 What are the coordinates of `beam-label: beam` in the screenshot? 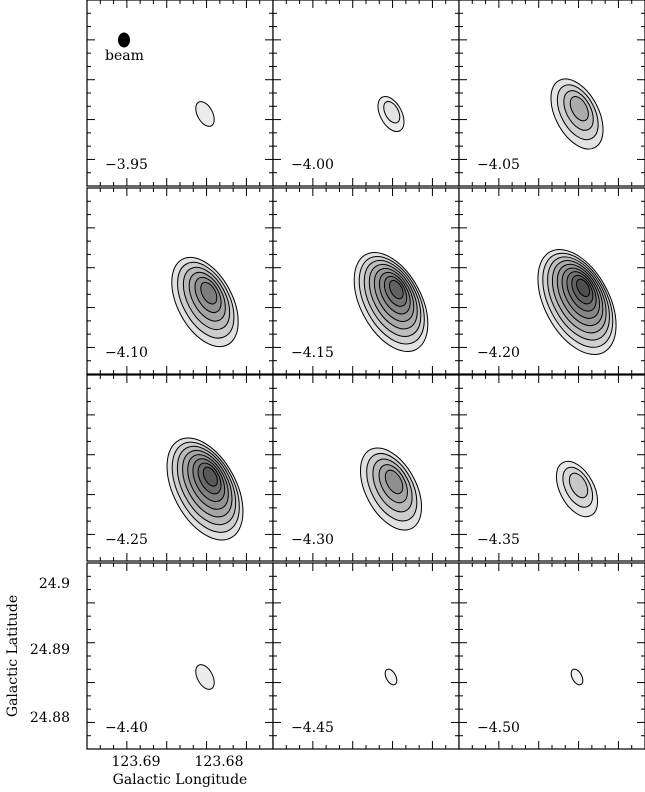 It's located at (124, 56).